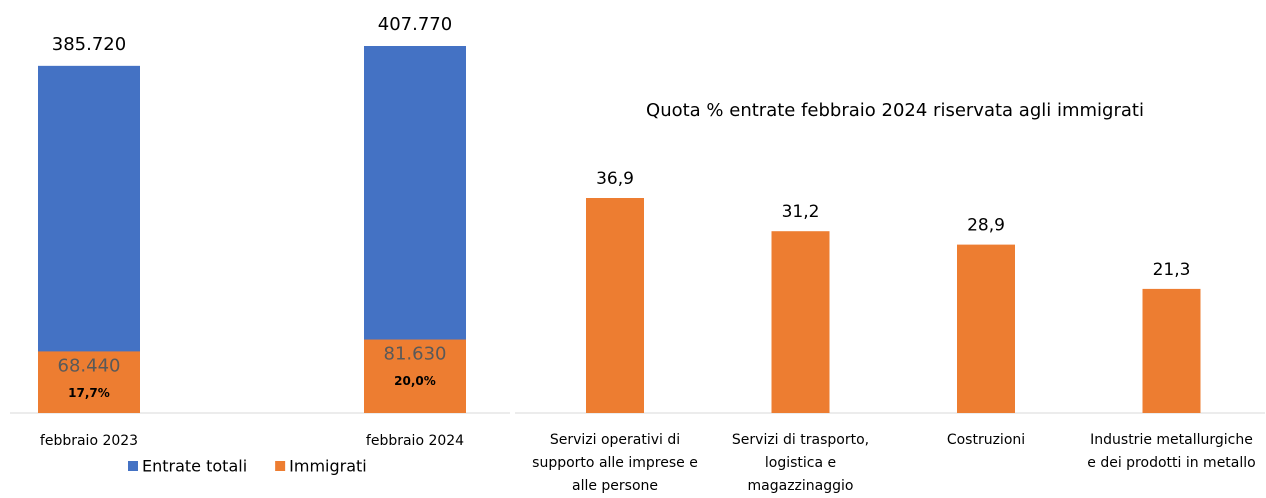 The image size is (1266, 498). I want to click on annotation: 17,7%, so click(89, 393).